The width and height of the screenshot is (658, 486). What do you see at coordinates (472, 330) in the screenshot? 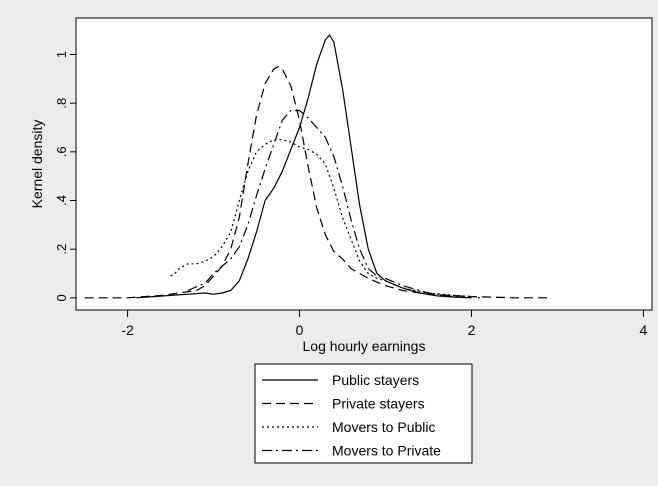
I see `x-tick-label: 2` at bounding box center [472, 330].